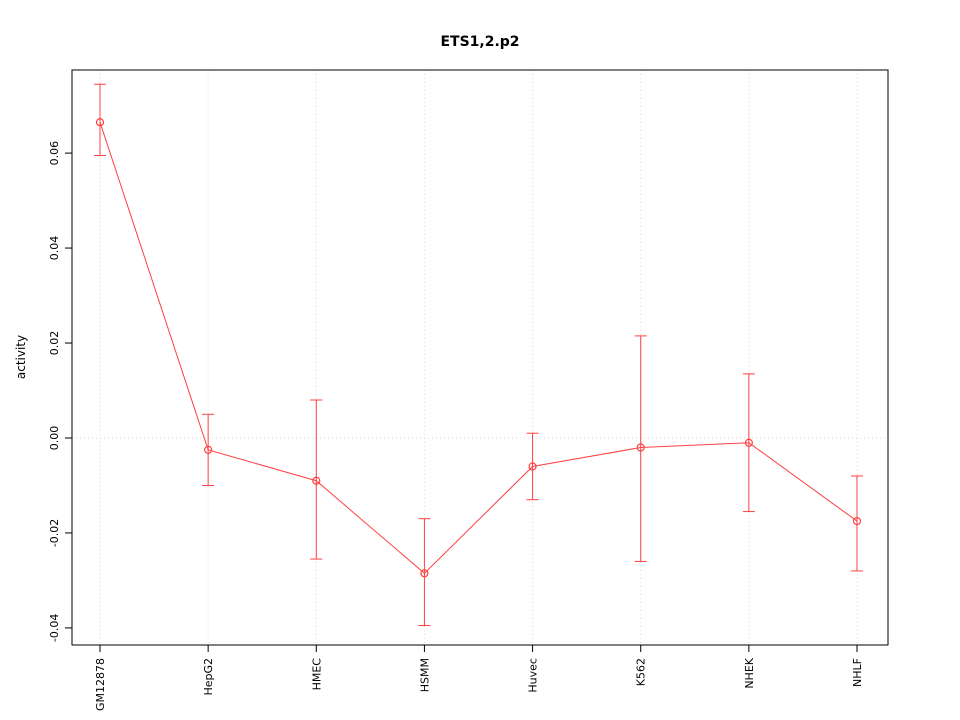 This screenshot has height=720, width=960. I want to click on y-tick-label: 0.06, so click(54, 153).